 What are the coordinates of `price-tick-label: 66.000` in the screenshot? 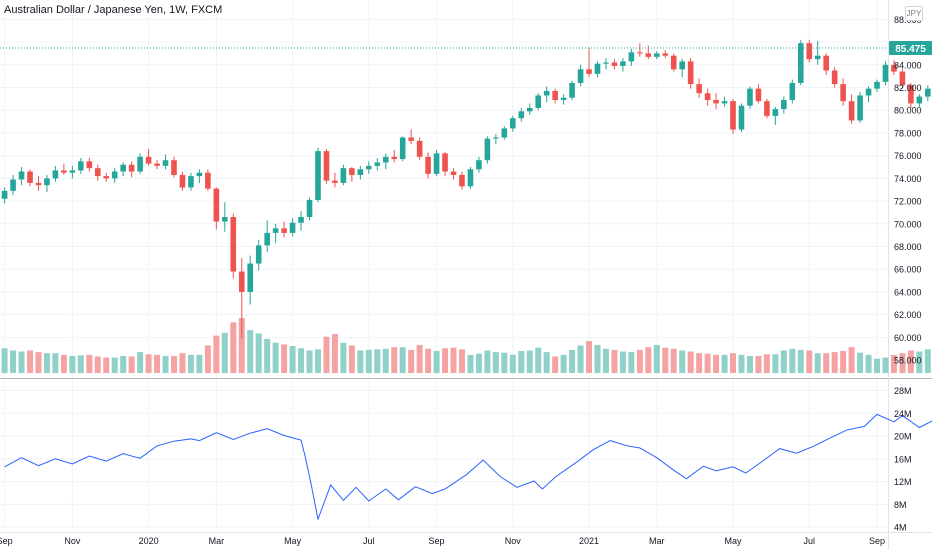 It's located at (908, 270).